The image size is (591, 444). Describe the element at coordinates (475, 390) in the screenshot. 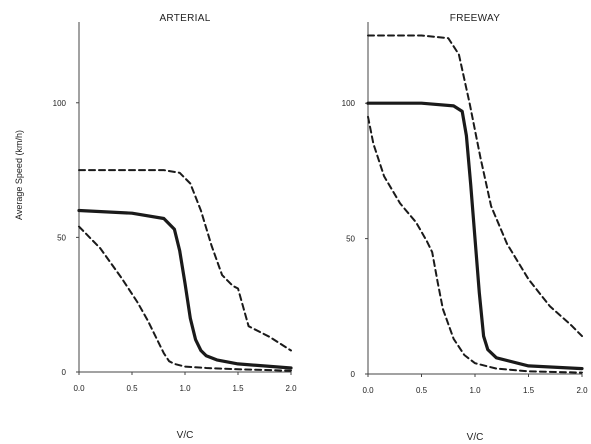

I see `freeway-x-tick-label: 1.0` at that location.